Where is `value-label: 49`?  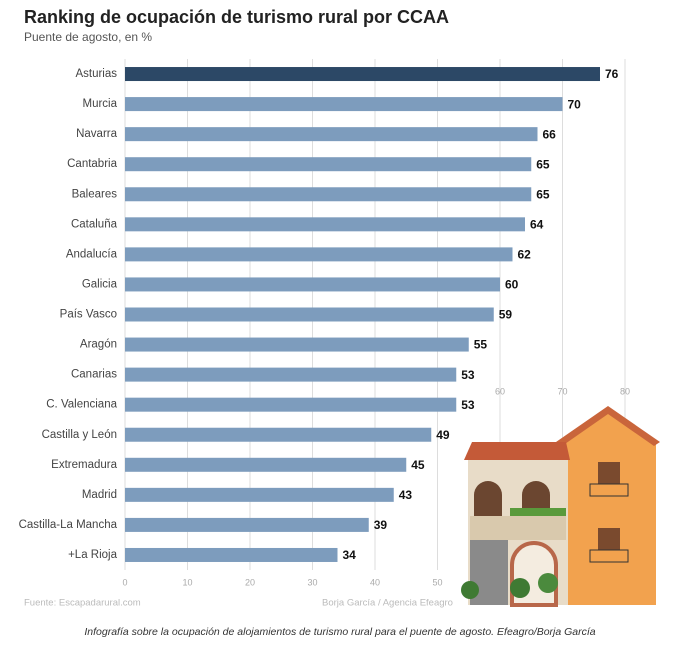 value-label: 49 is located at coordinates (443, 435).